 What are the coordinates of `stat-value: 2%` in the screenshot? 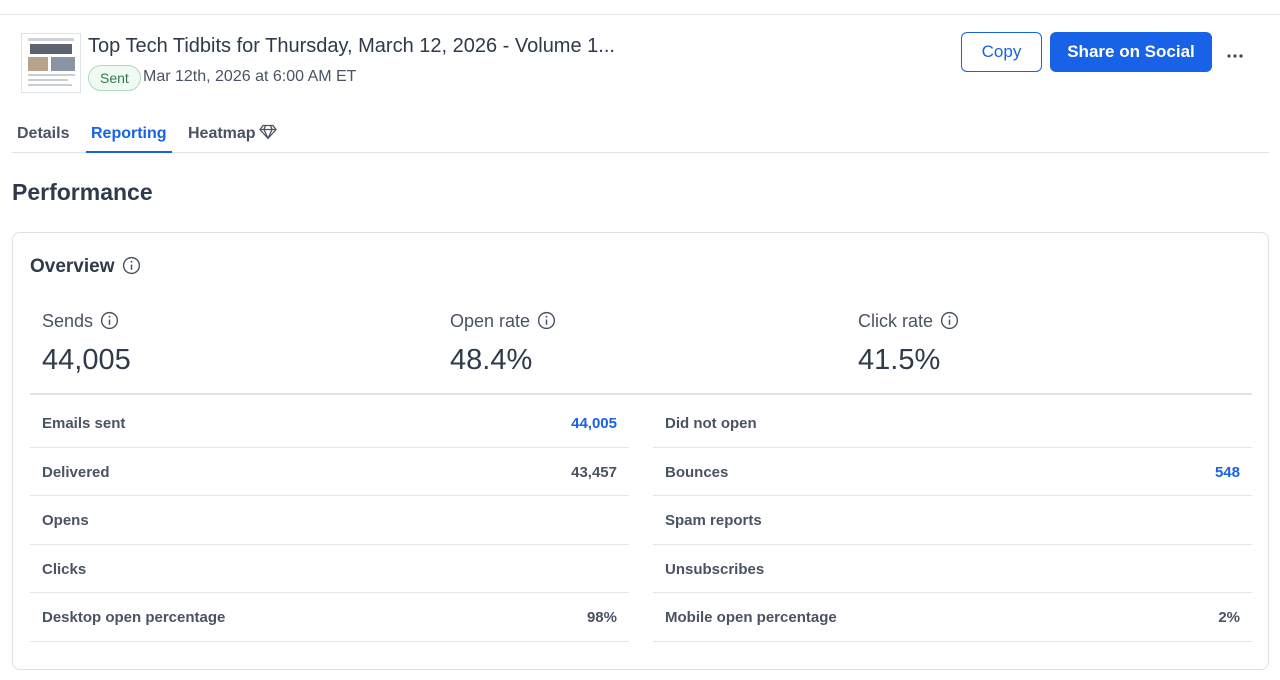 It's located at (1229, 618).